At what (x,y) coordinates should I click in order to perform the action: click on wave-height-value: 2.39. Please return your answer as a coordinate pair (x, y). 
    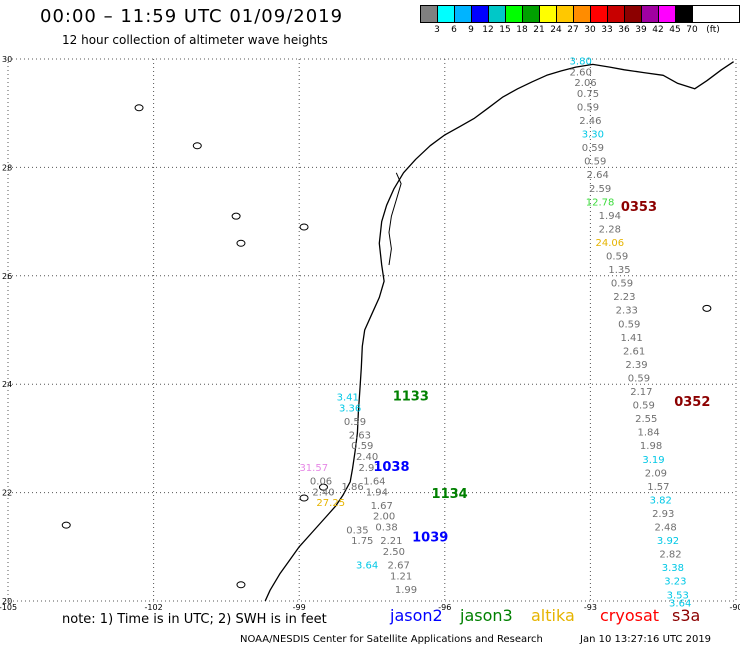
    Looking at the image, I should click on (636, 365).